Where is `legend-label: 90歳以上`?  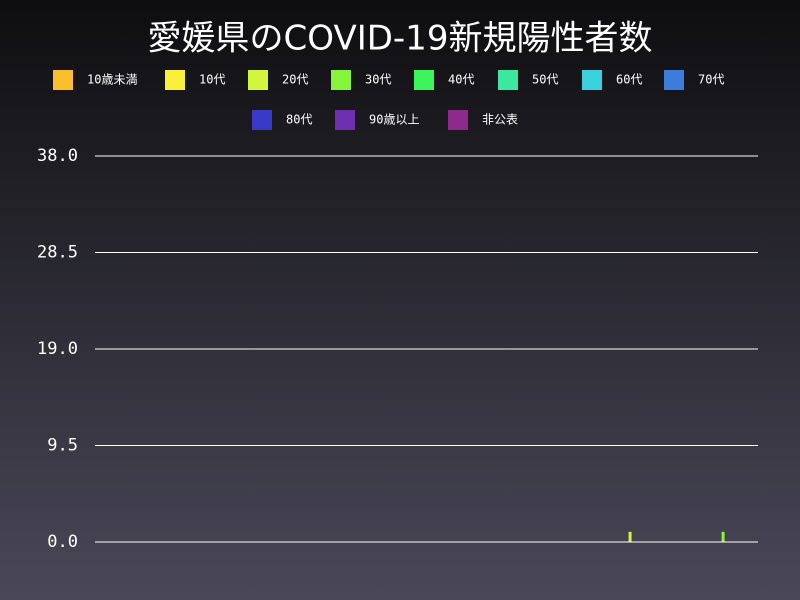 legend-label: 90歳以上 is located at coordinates (394, 120).